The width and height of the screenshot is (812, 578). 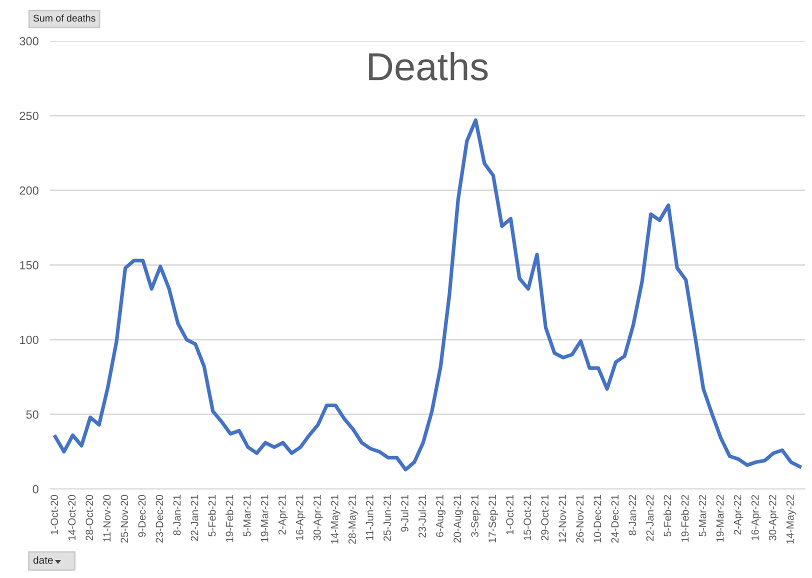 I want to click on y-tick-label: 200, so click(x=29, y=190).